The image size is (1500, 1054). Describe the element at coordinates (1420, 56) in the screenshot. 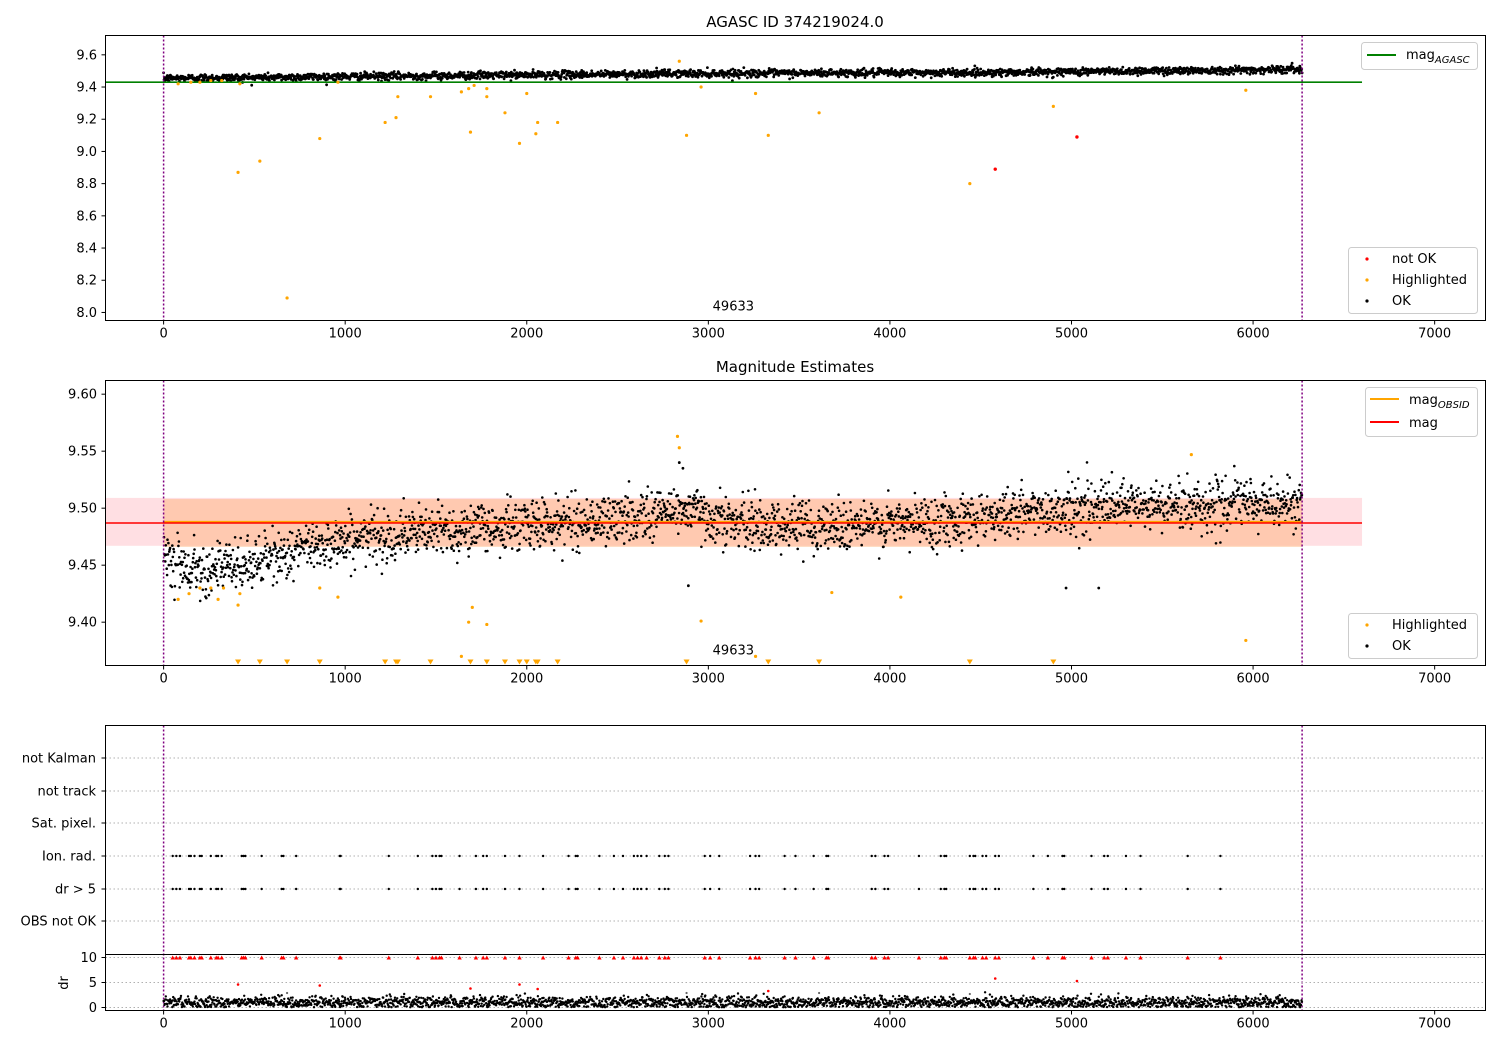

I see `agasc-legend-upper: magAGASC` at that location.